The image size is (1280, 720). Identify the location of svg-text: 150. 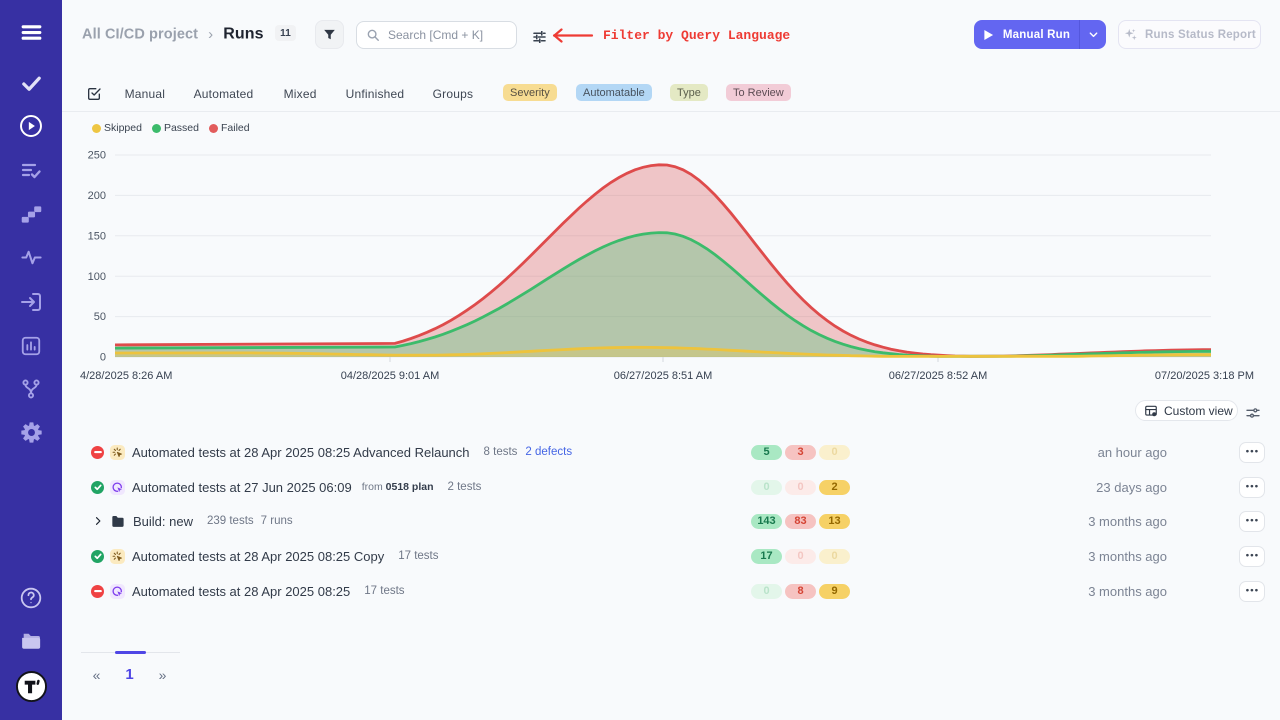
(97, 236).